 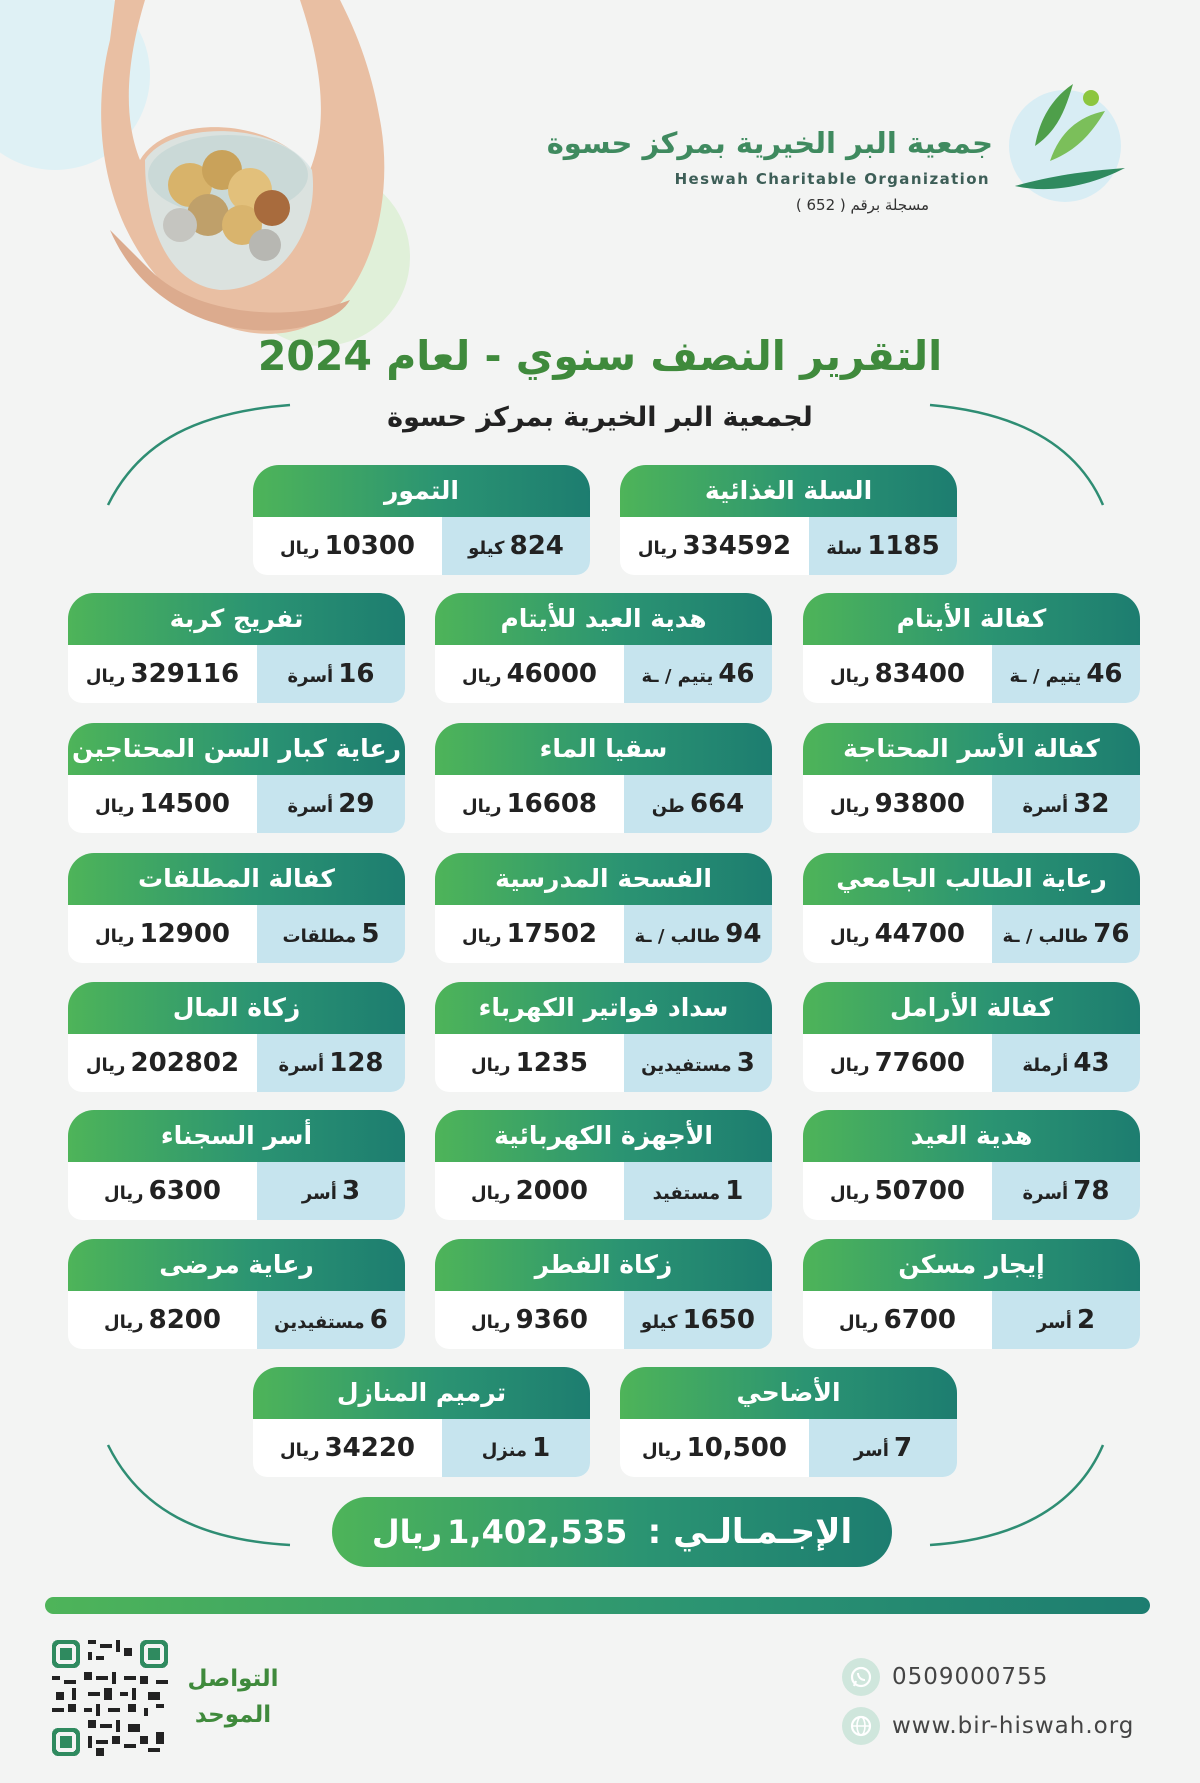 I want to click on service-amount: 50700 ريال, so click(x=897, y=1191).